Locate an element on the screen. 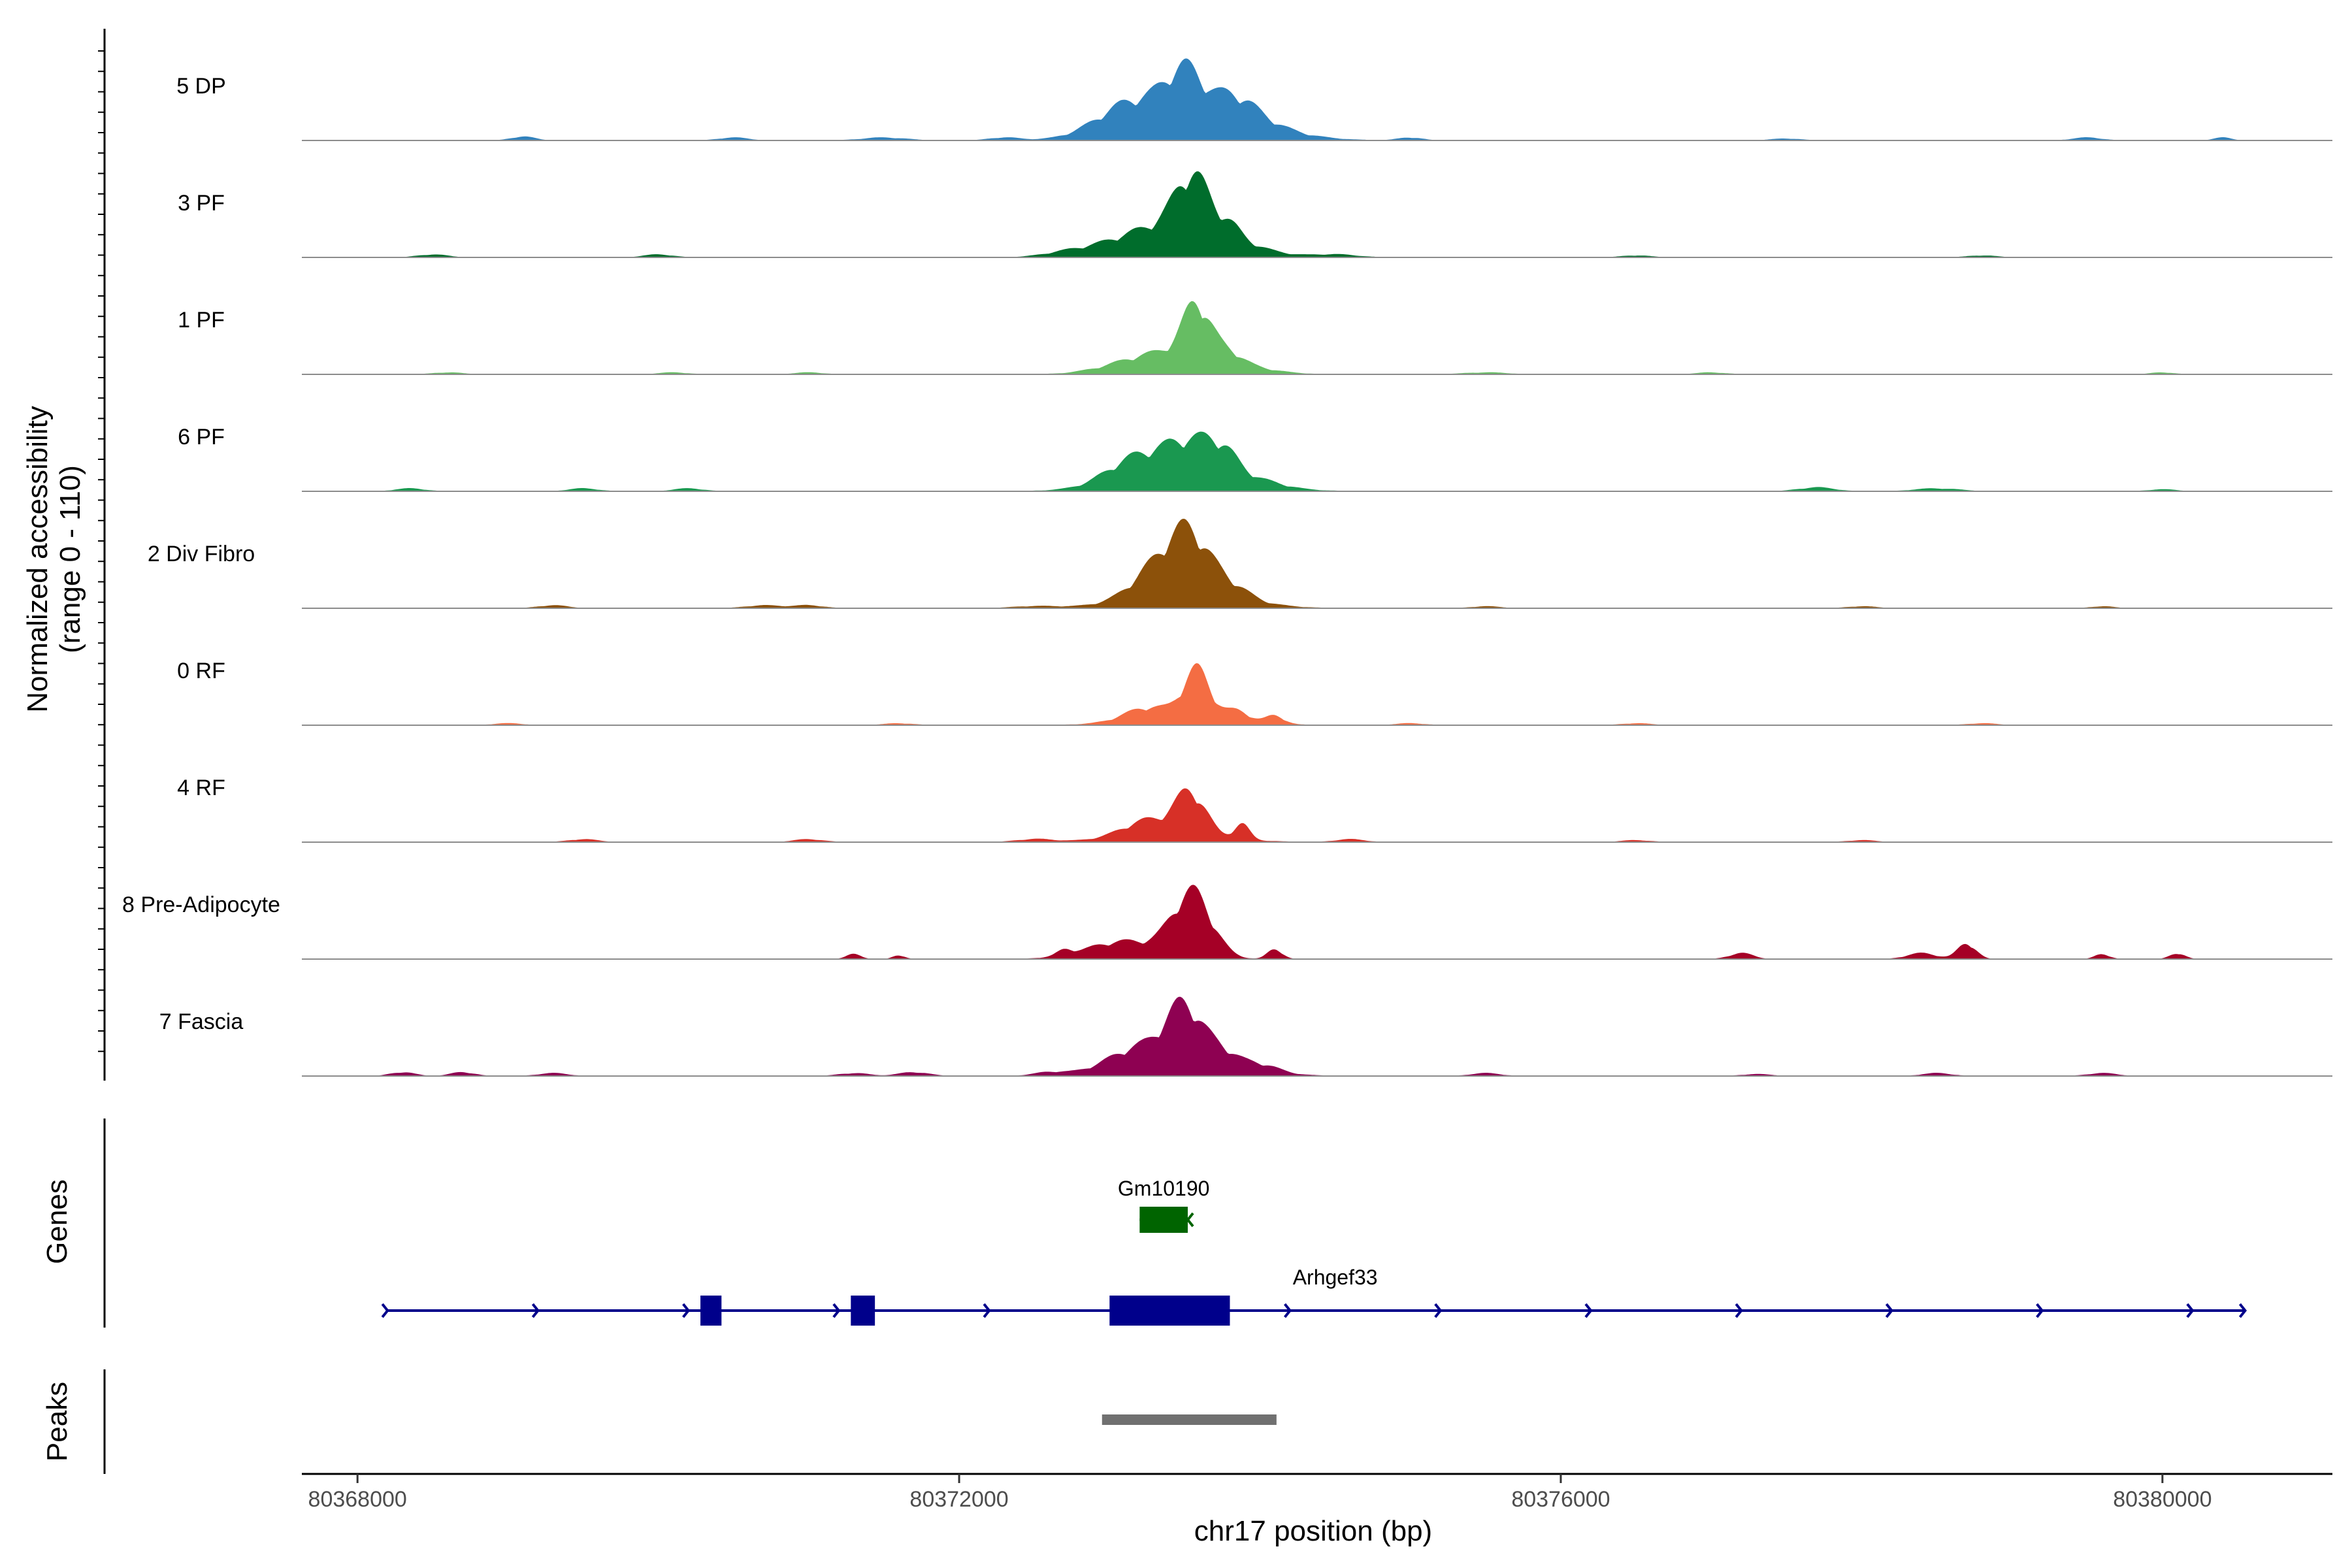 This screenshot has width=2352, height=1568. y-axis-title-line1: Normalized accessibility is located at coordinates (38, 559).